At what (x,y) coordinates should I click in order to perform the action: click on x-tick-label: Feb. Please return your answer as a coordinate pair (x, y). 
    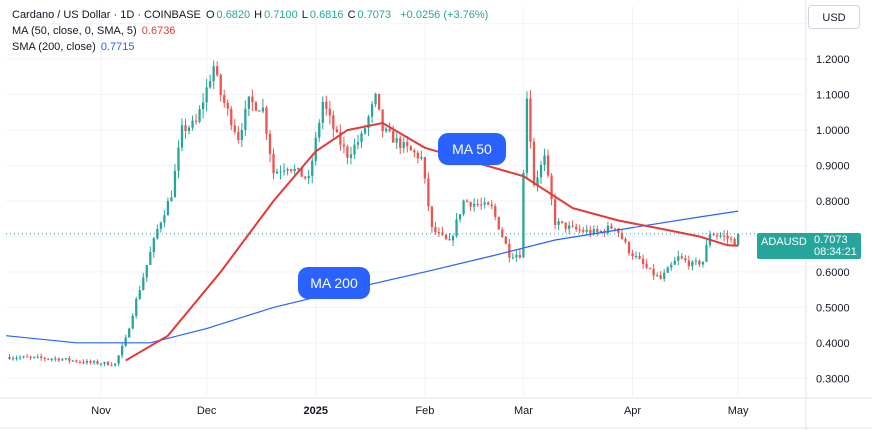
    Looking at the image, I should click on (424, 411).